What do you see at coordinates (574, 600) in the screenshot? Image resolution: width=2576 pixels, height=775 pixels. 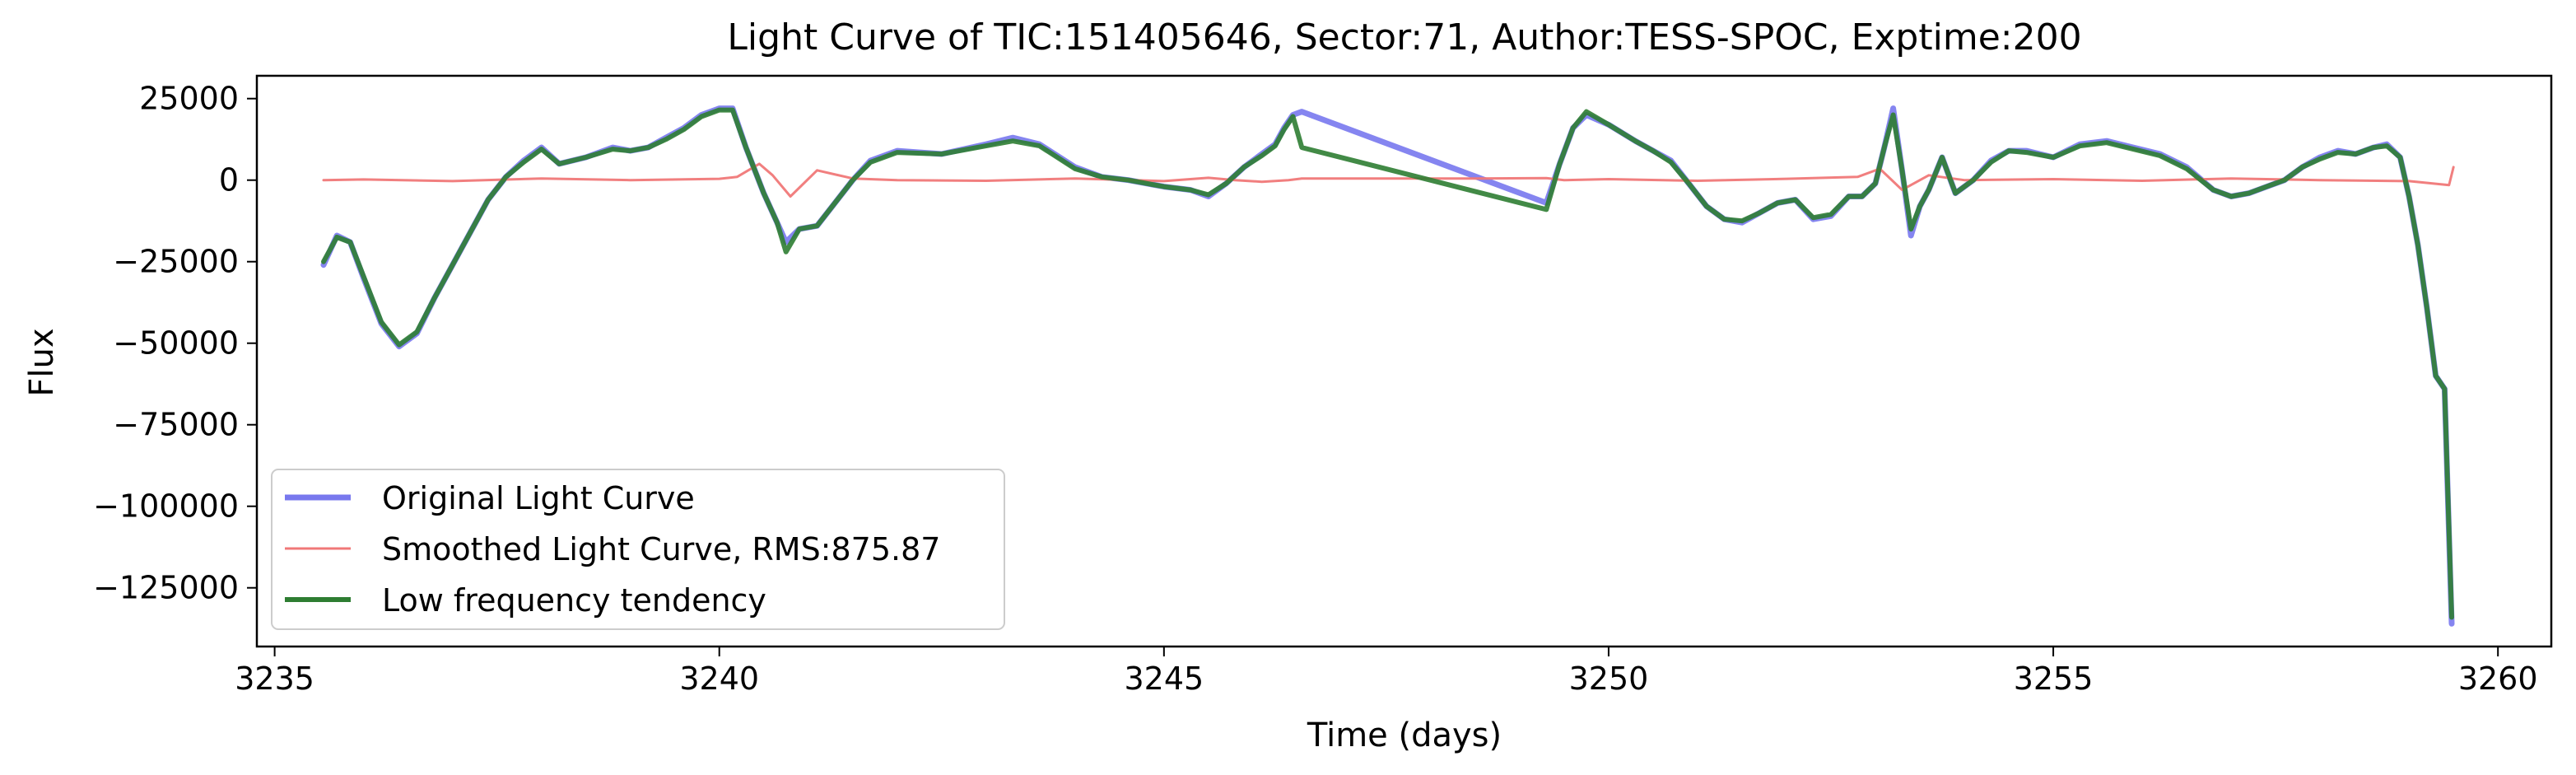 I see `legend-label: Low frequency tendency` at bounding box center [574, 600].